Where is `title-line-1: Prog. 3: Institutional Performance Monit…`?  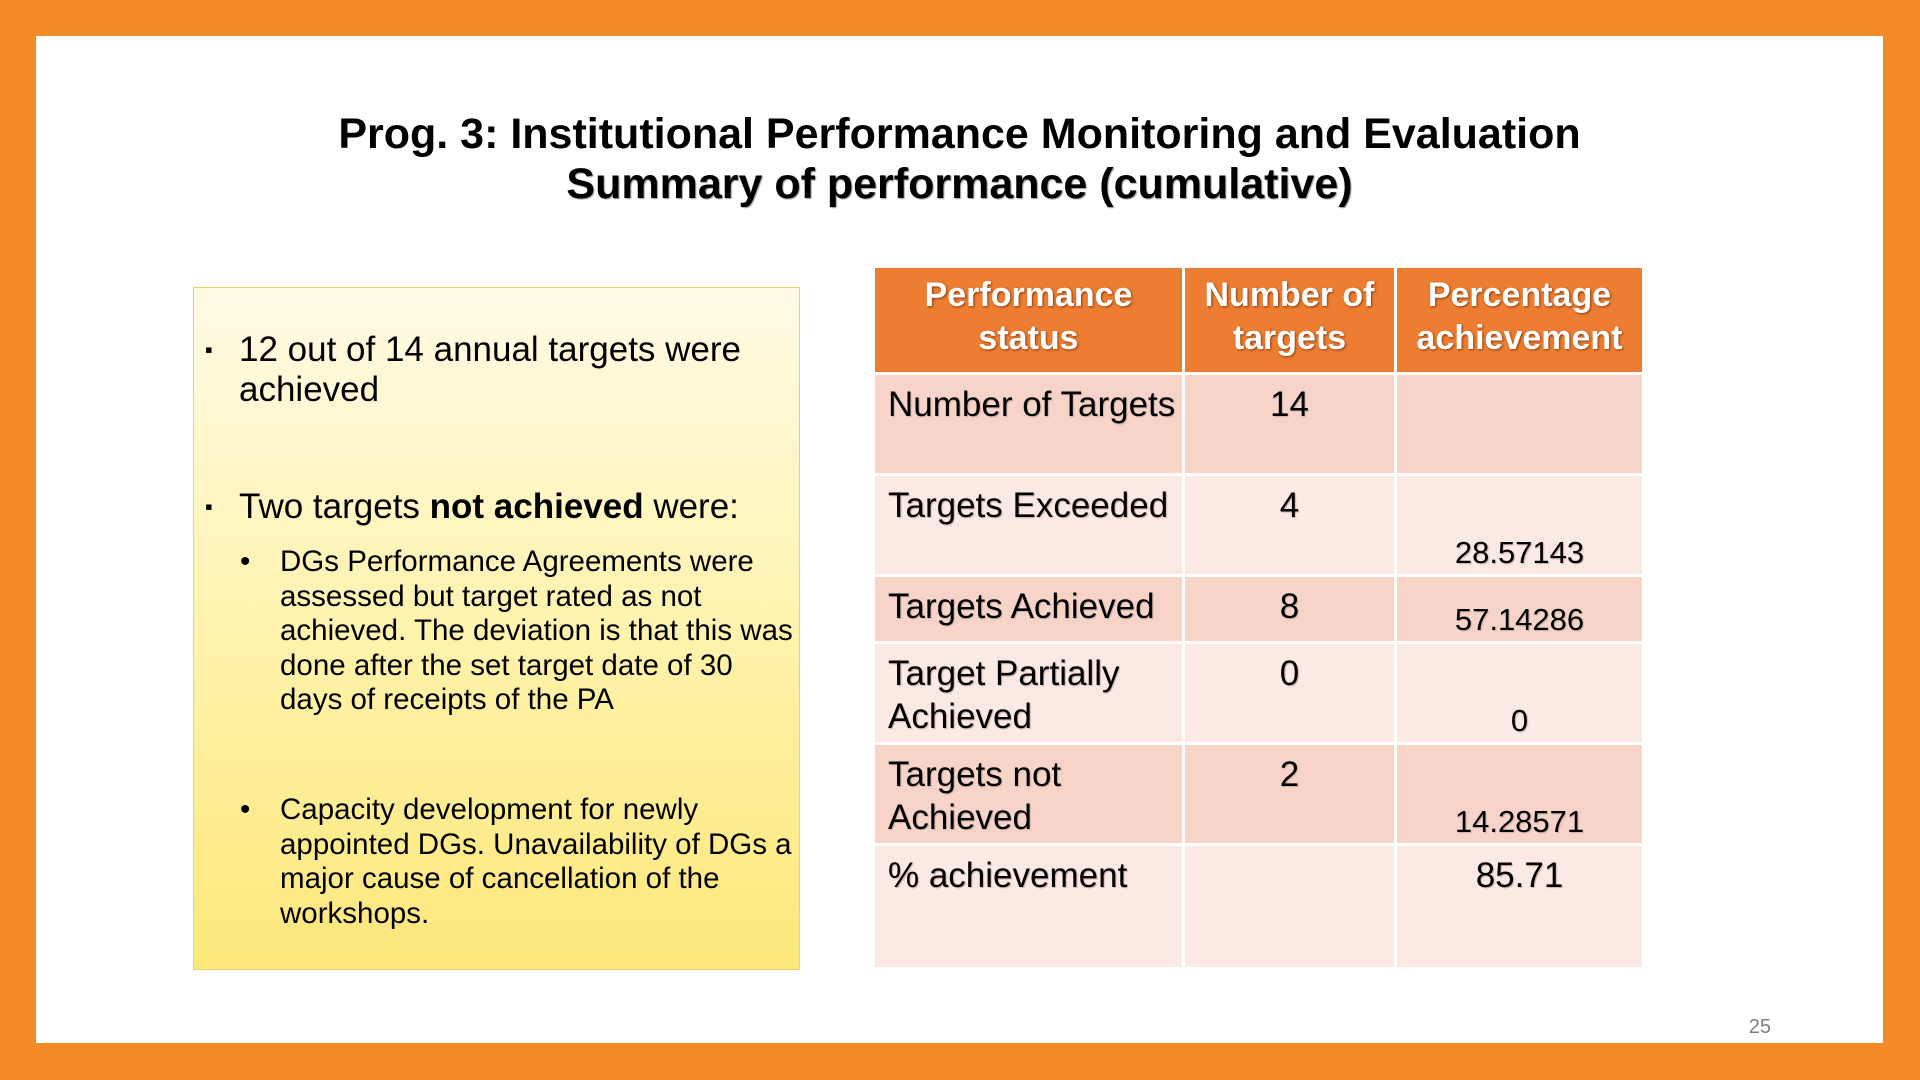
title-line-1: Prog. 3: Institutional Performance Monit… is located at coordinates (959, 134).